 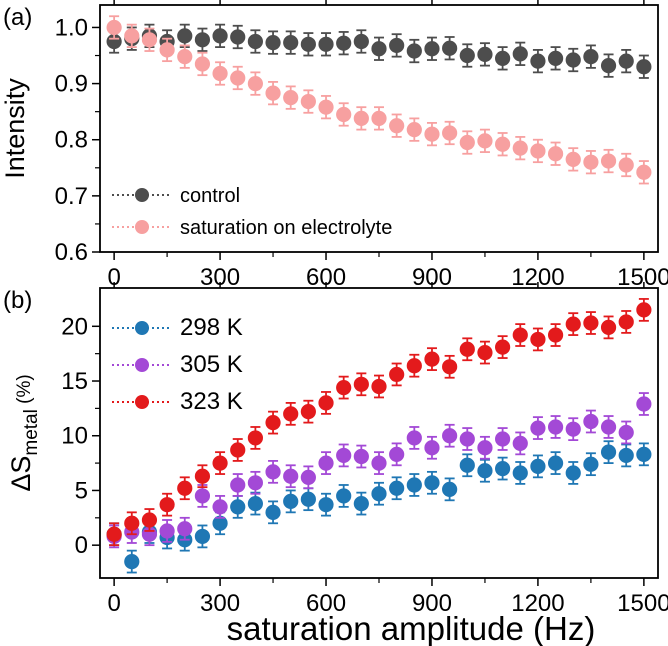 I want to click on y-tick-label: 0.6, so click(x=71, y=252).